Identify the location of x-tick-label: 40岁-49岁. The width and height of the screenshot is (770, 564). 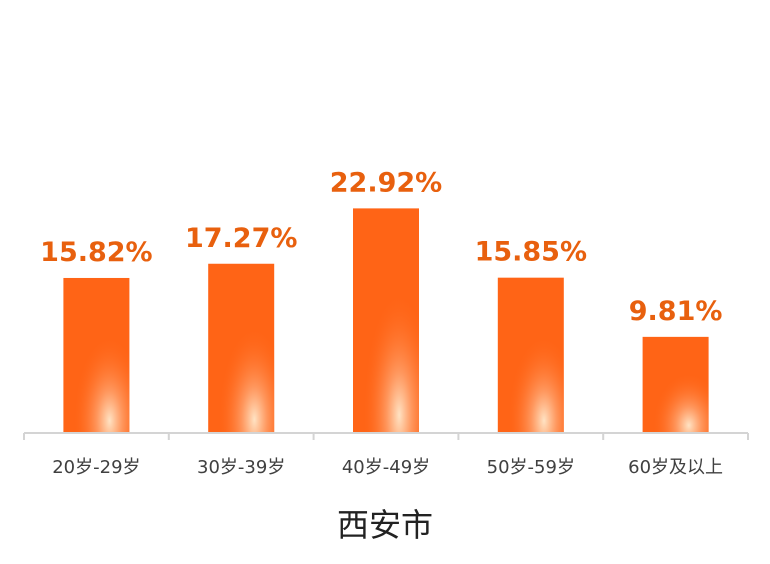
(386, 467).